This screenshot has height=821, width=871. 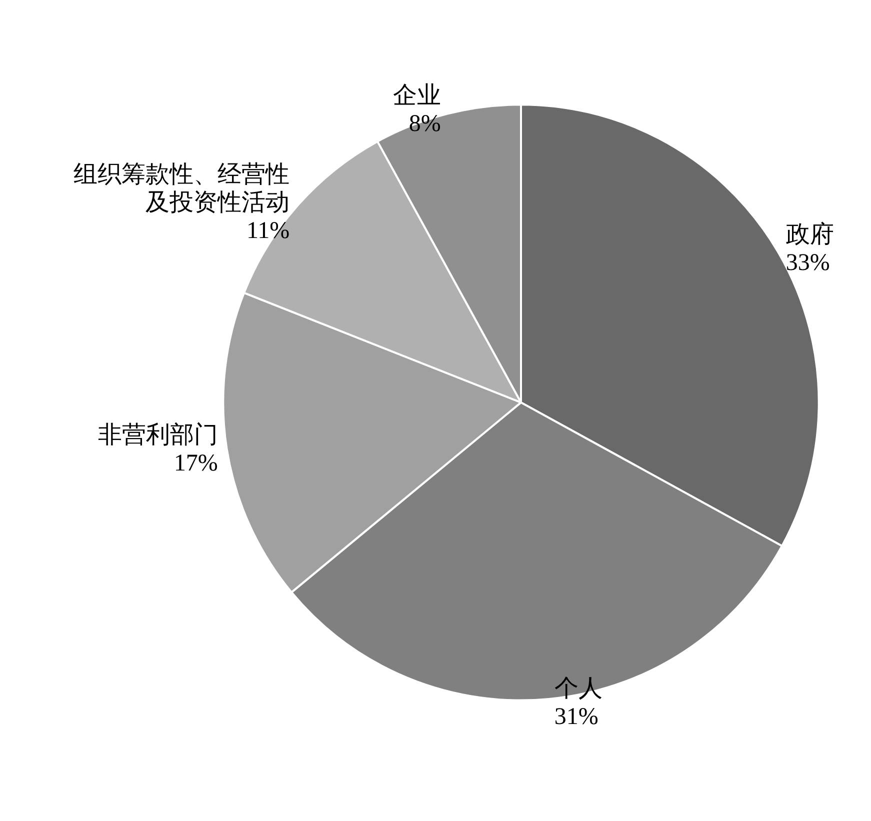 What do you see at coordinates (158, 435) in the screenshot?
I see `slice-label: 非营利部门` at bounding box center [158, 435].